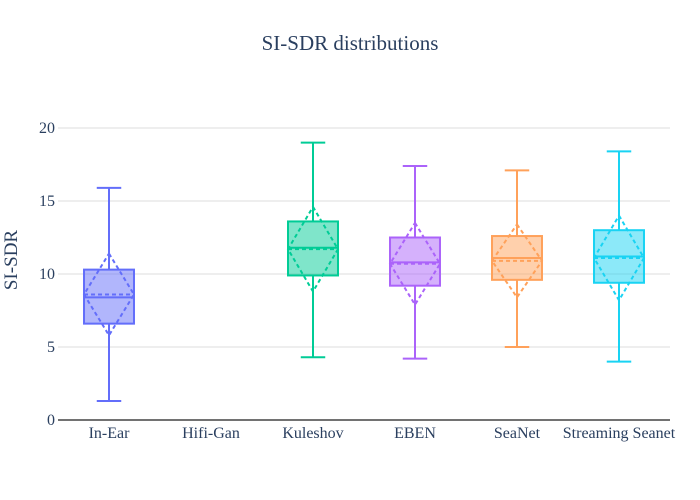 The width and height of the screenshot is (700, 500). I want to click on chart-title: SI-SDR distributions, so click(350, 43).